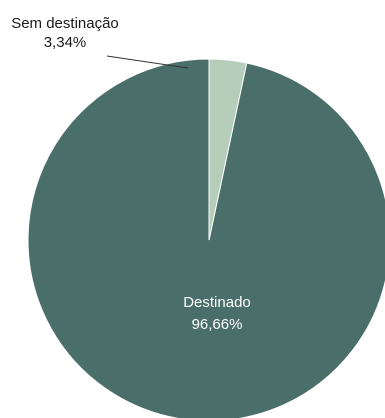  Describe the element at coordinates (65, 33) in the screenshot. I see `slice-label-sem-destinacao: Sem destinação 3,34%` at that location.